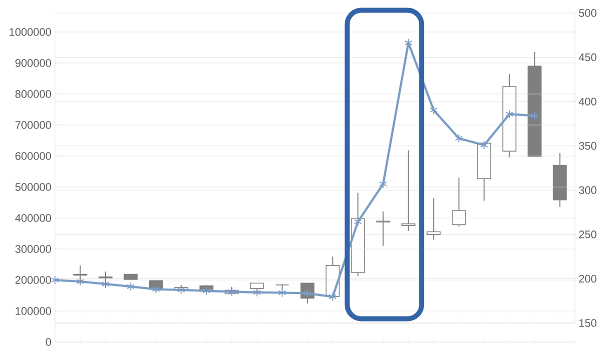 This screenshot has height=358, width=610. I want to click on y2-tick-label: 1000000, so click(31, 32).